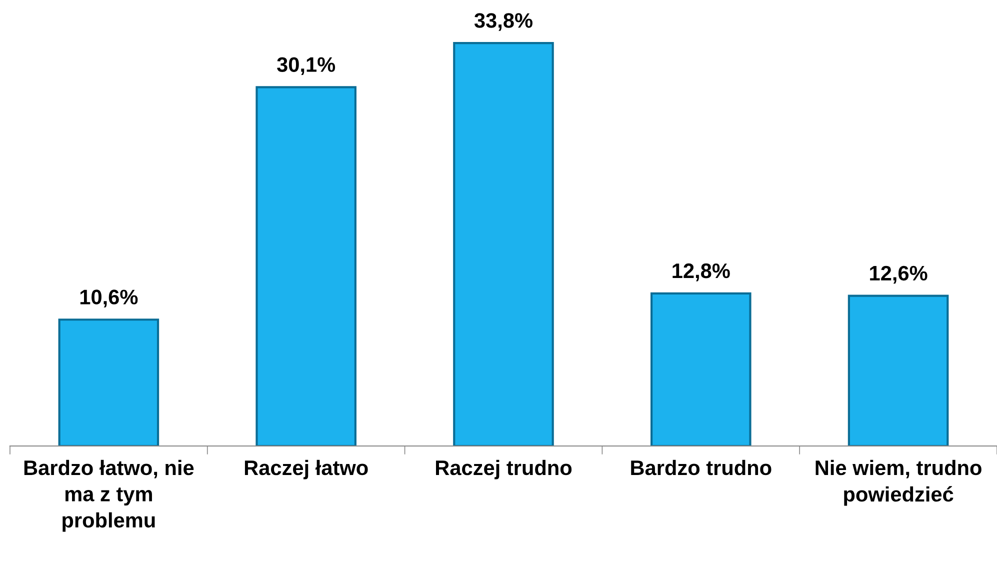 The width and height of the screenshot is (997, 561). What do you see at coordinates (306, 66) in the screenshot?
I see `data-label: 30,1%` at bounding box center [306, 66].